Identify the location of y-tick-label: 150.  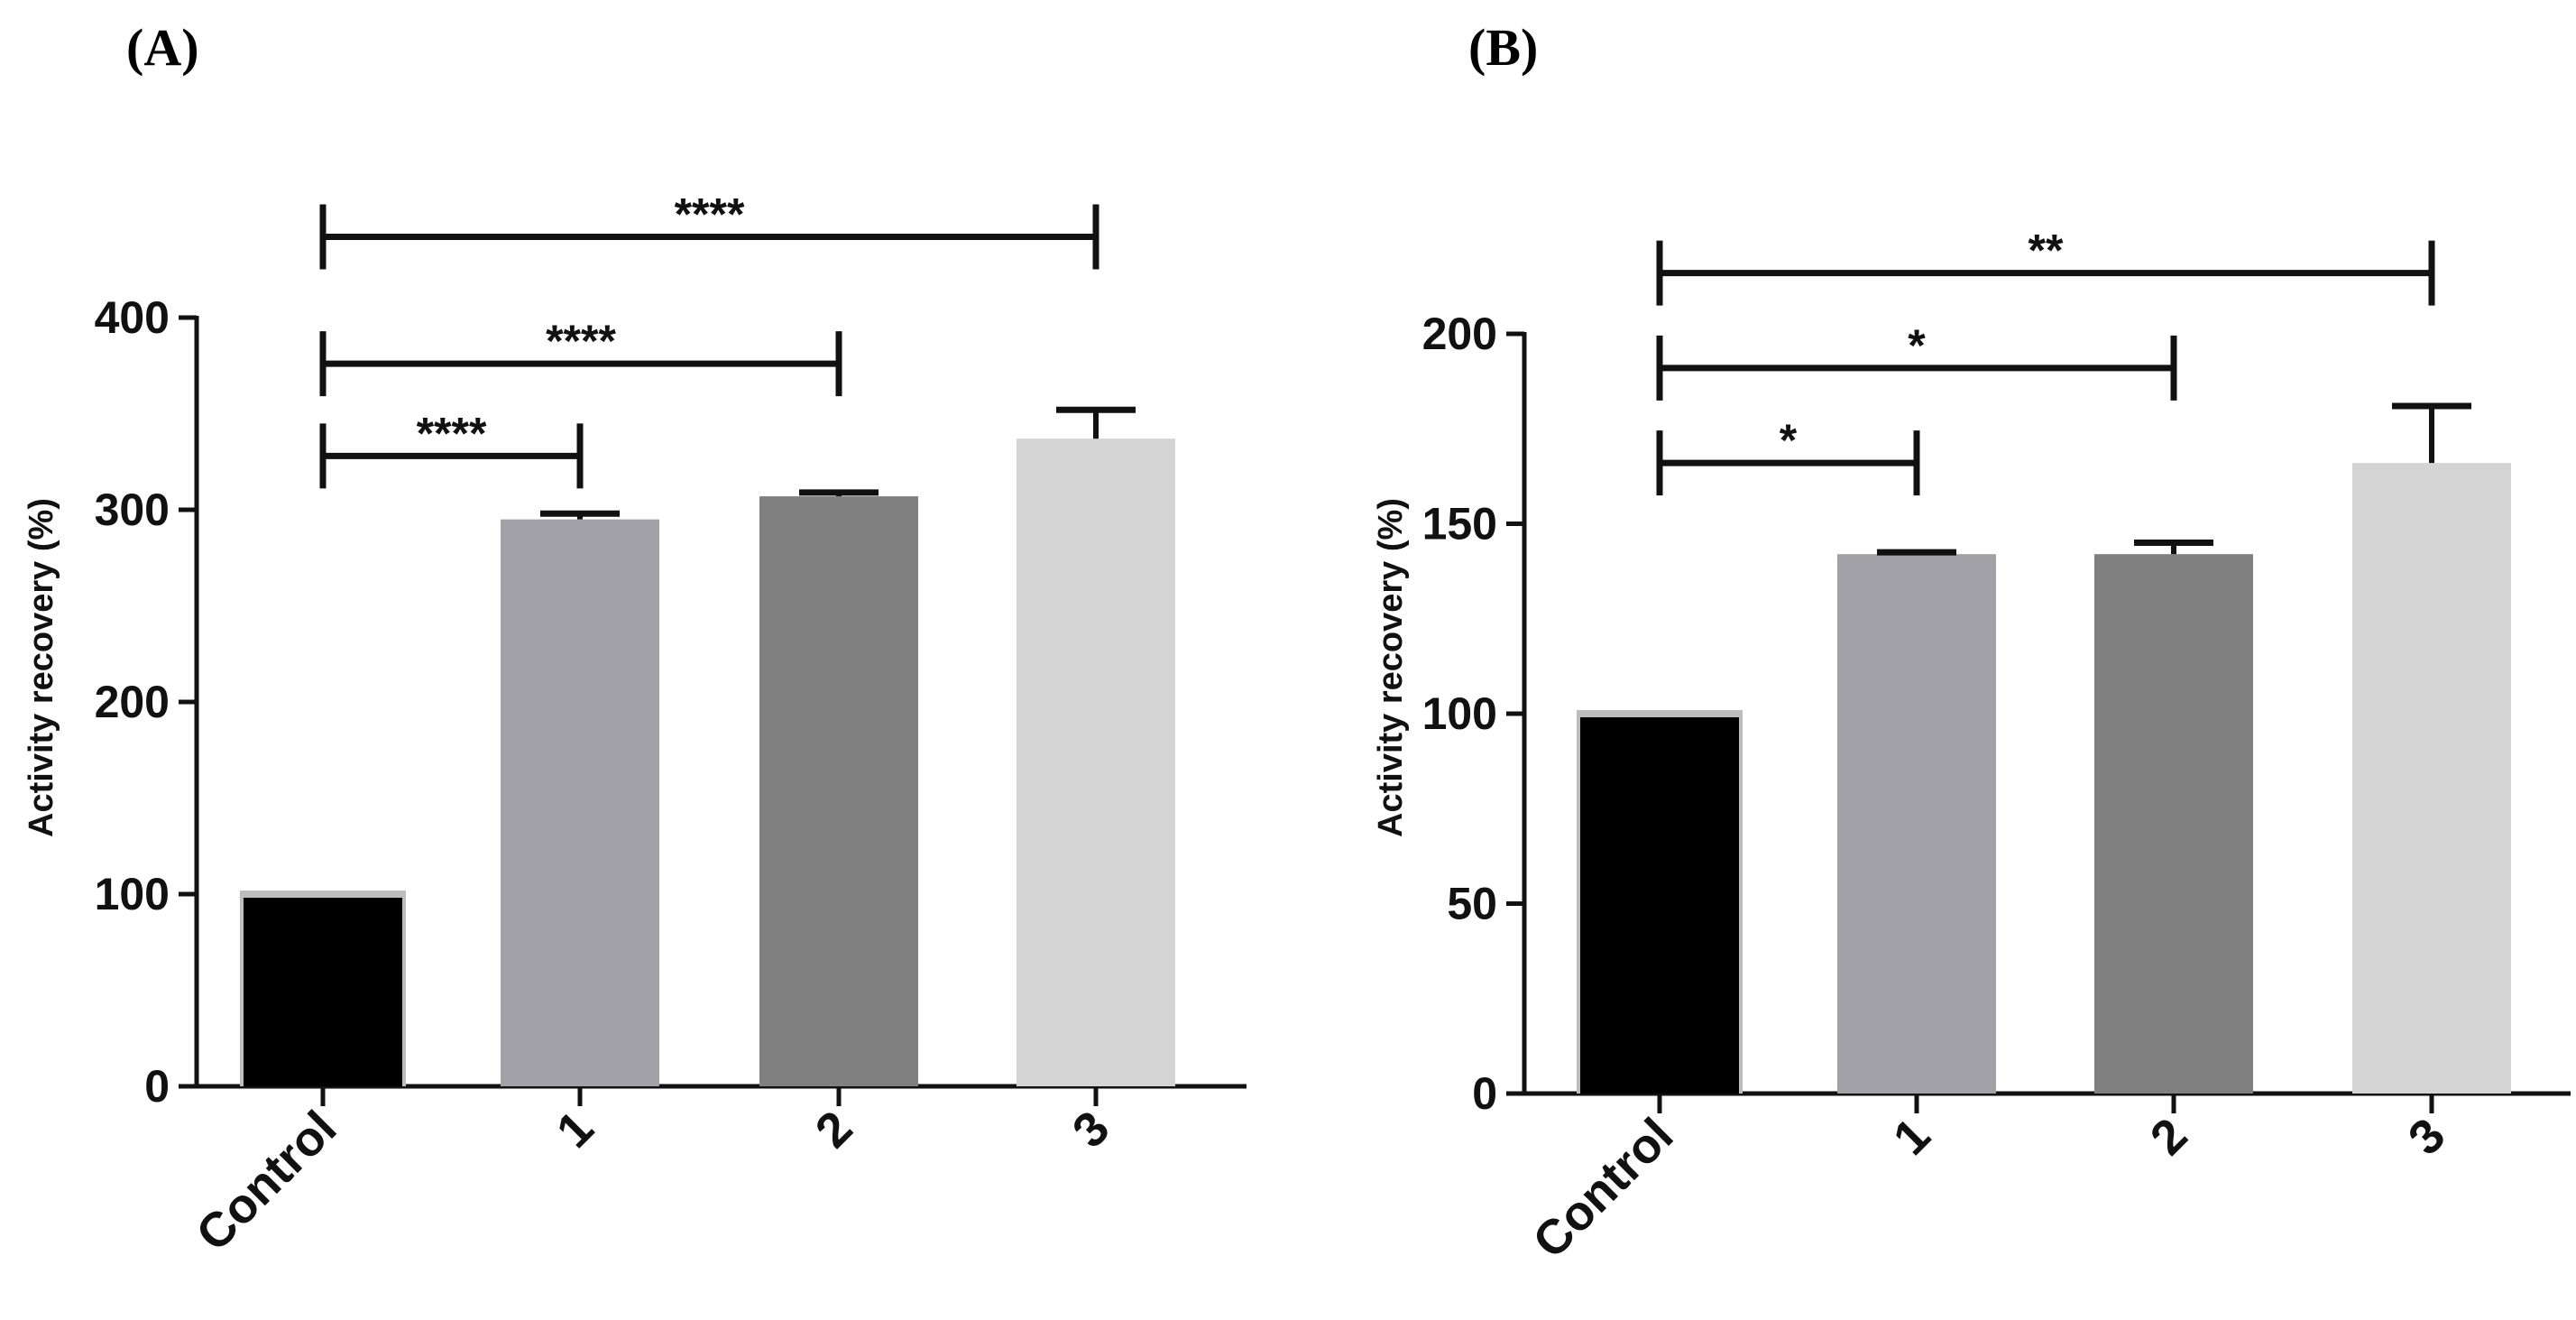
(1460, 524).